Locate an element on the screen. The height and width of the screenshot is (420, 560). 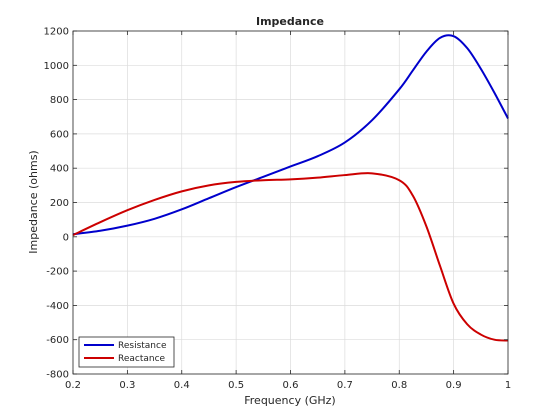
x-axis-label: Frequency (GHz) is located at coordinates (289, 400).